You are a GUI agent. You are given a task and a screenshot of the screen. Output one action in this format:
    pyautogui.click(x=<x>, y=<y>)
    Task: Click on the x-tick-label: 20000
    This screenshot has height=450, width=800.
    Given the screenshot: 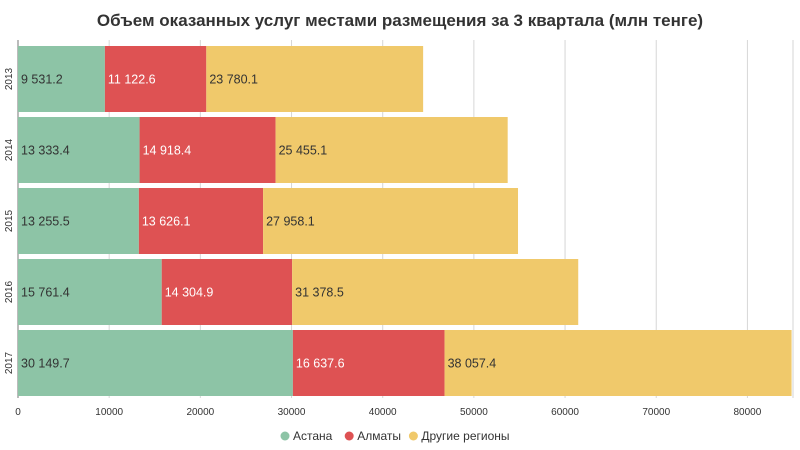 What is the action you would take?
    pyautogui.click(x=200, y=412)
    